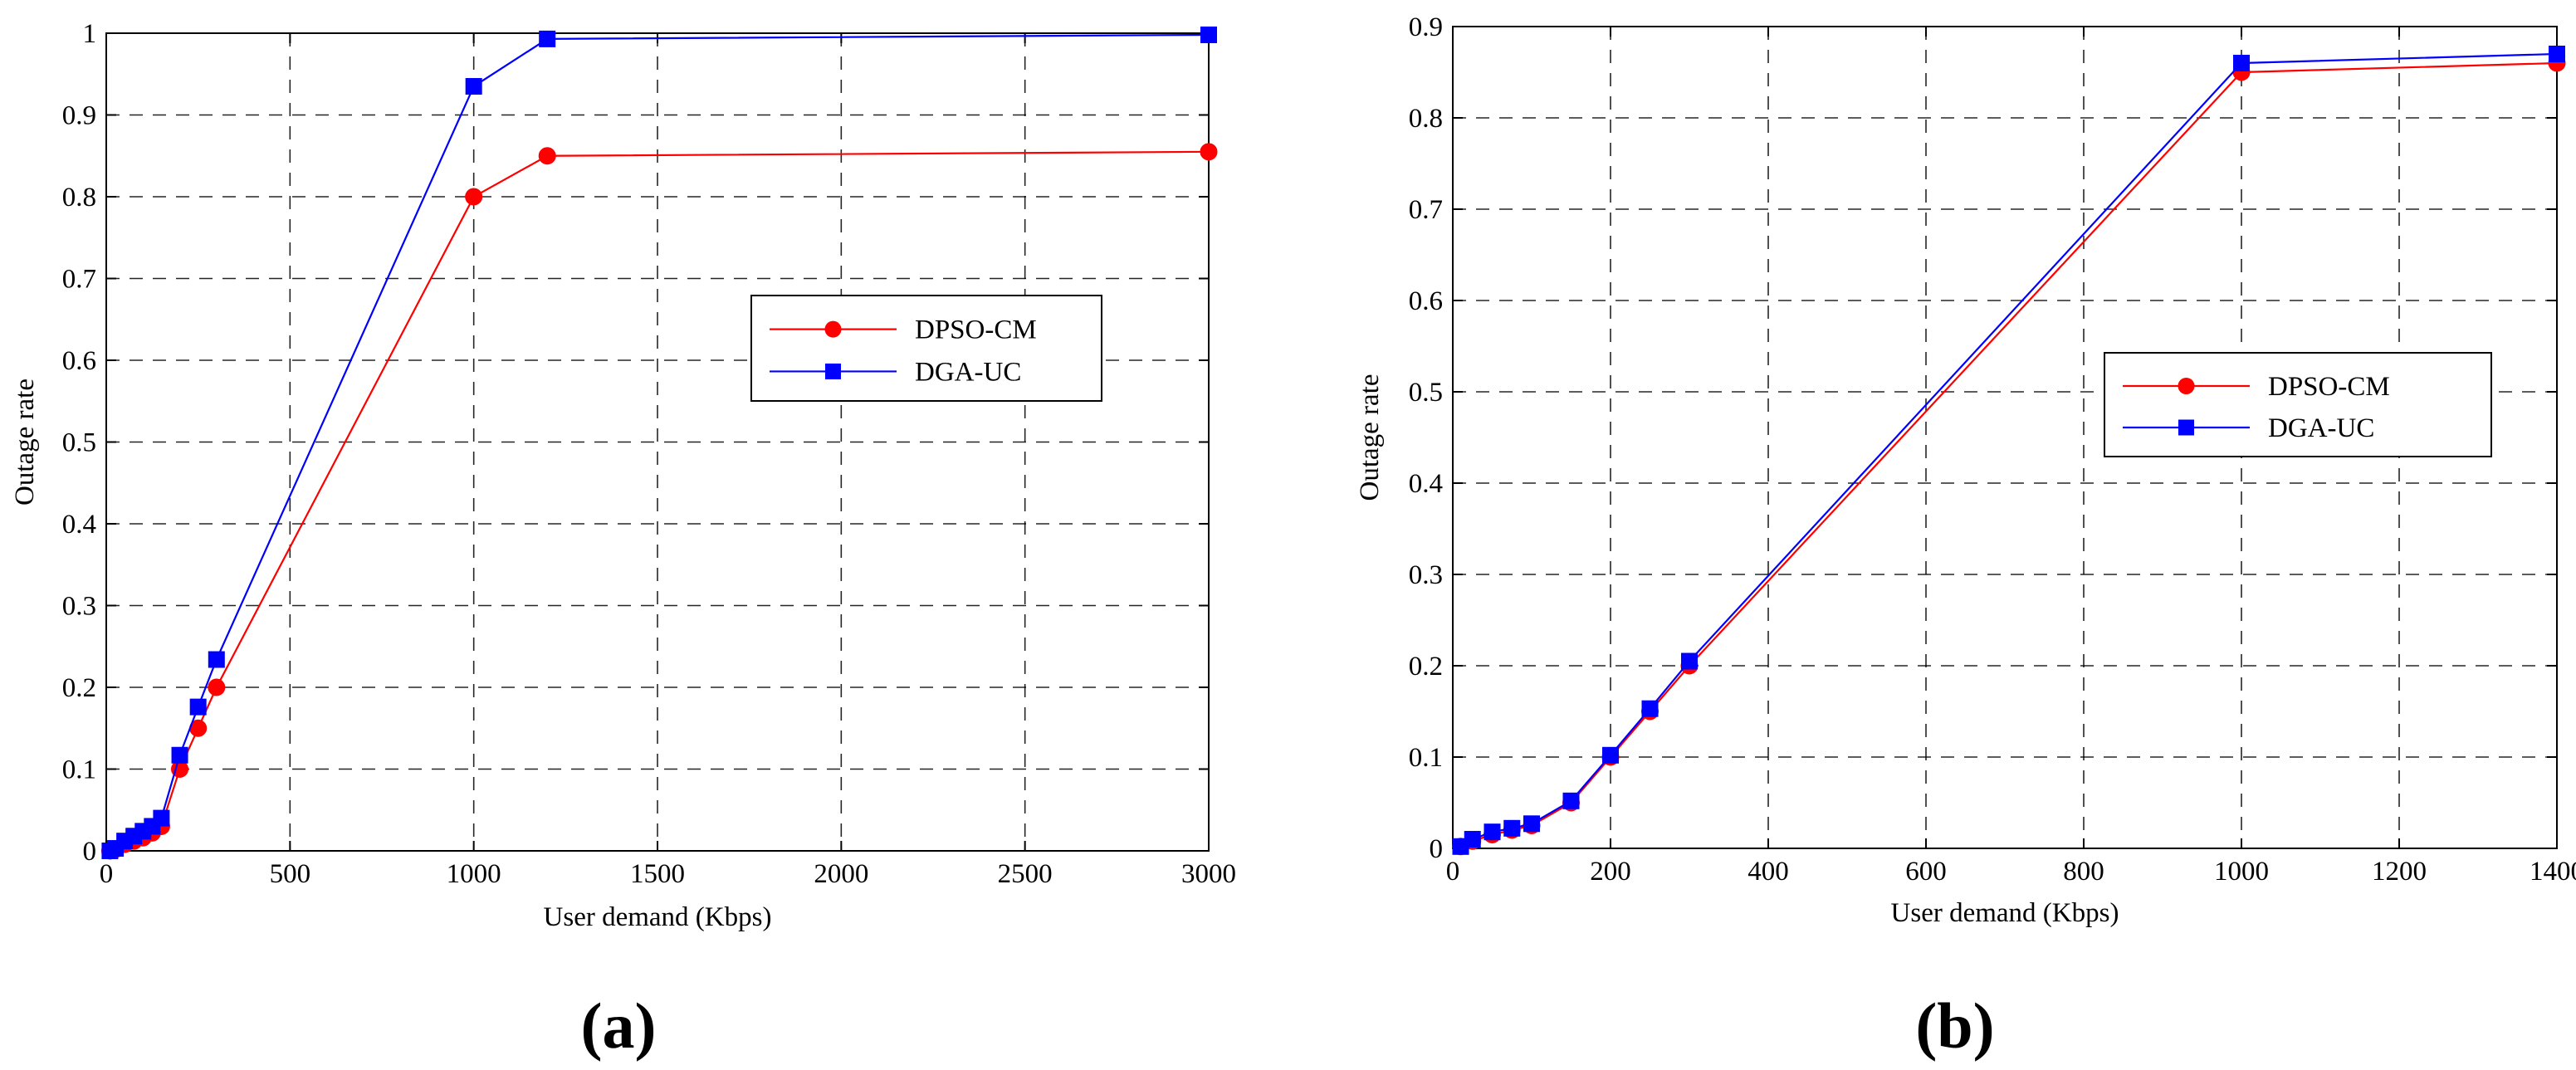  What do you see at coordinates (2399, 872) in the screenshot?
I see `x-tick-label: 1200` at bounding box center [2399, 872].